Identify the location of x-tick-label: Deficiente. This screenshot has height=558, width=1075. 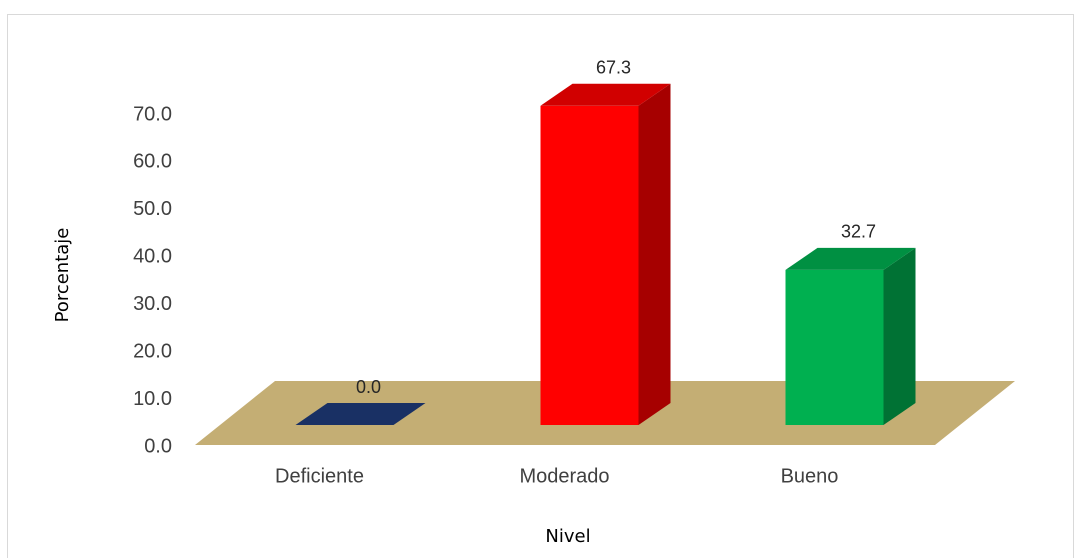
(319, 476).